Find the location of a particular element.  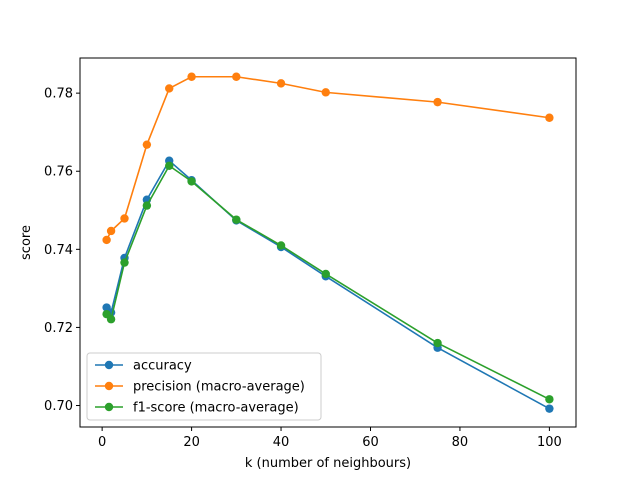

x-tick-label: 20 is located at coordinates (191, 442).